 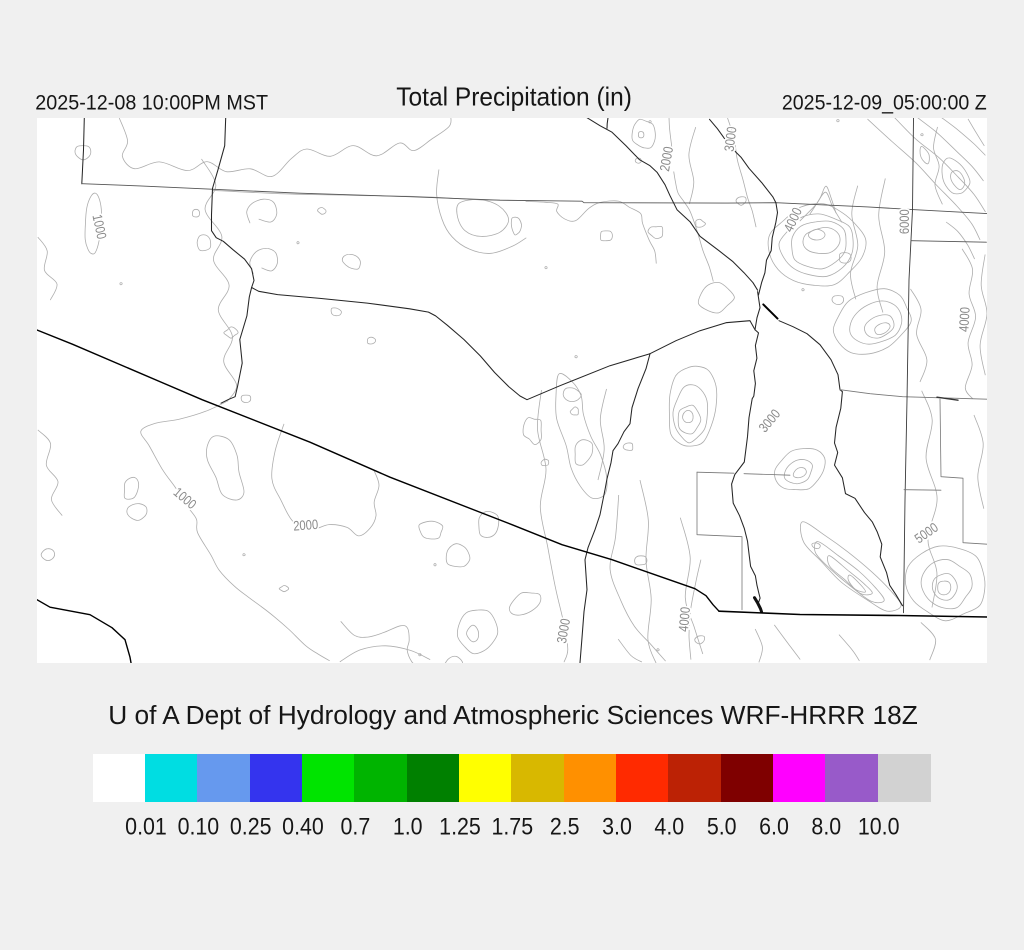 What do you see at coordinates (99, 227) in the screenshot?
I see `svg-text: 1000` at bounding box center [99, 227].